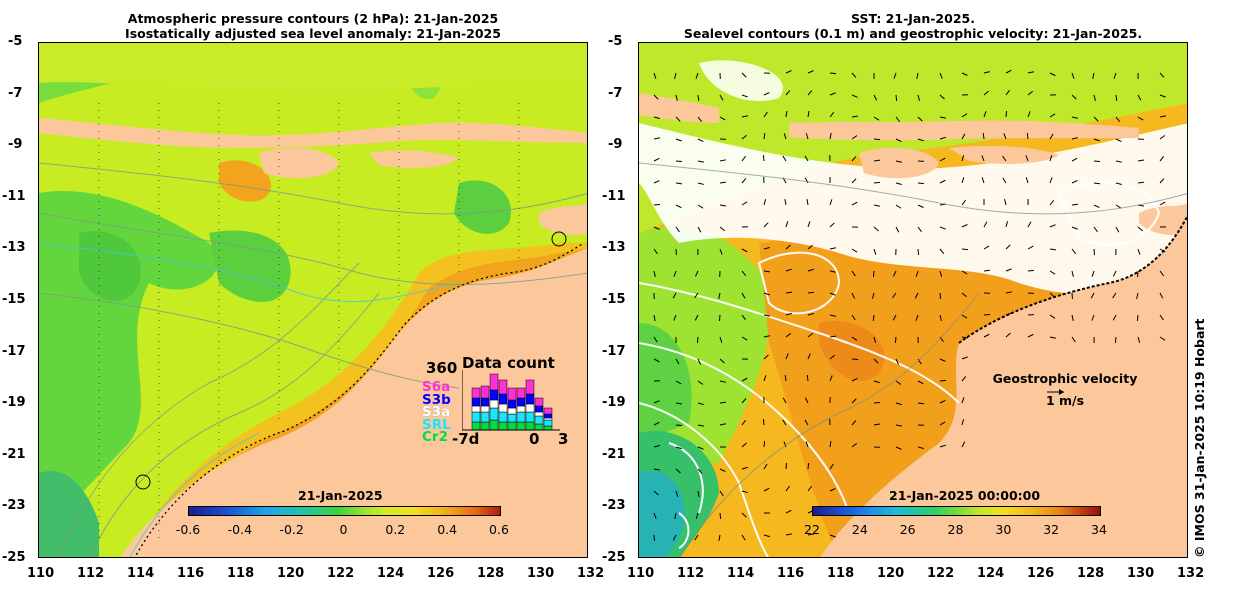 Image resolution: width=1250 pixels, height=590 pixels. What do you see at coordinates (447, 529) in the screenshot?
I see `colorbar-tick-label: 0.4` at bounding box center [447, 529].